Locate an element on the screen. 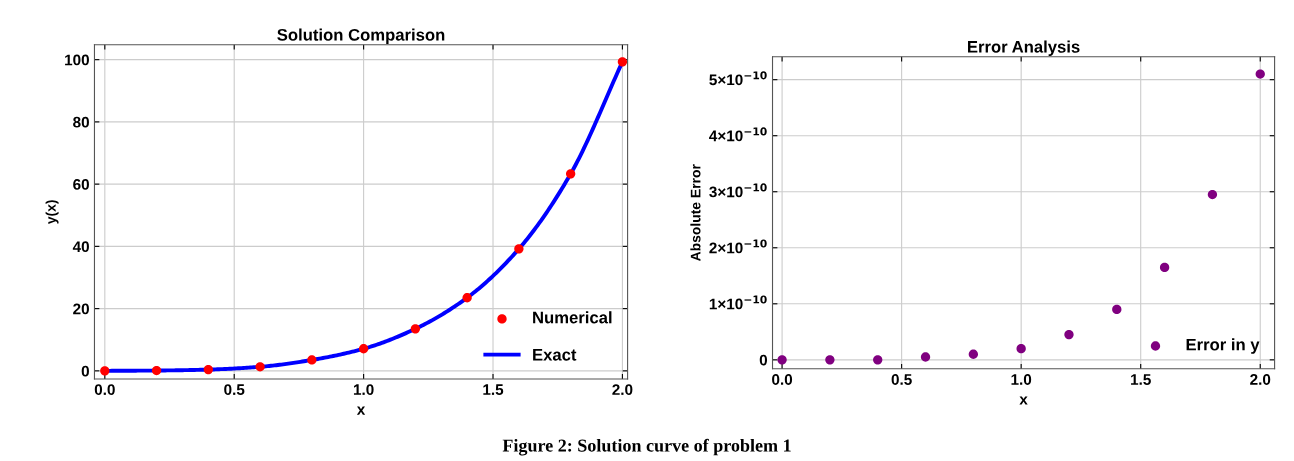 This screenshot has height=461, width=1294. chart-title: Solution Comparison is located at coordinates (361, 36).